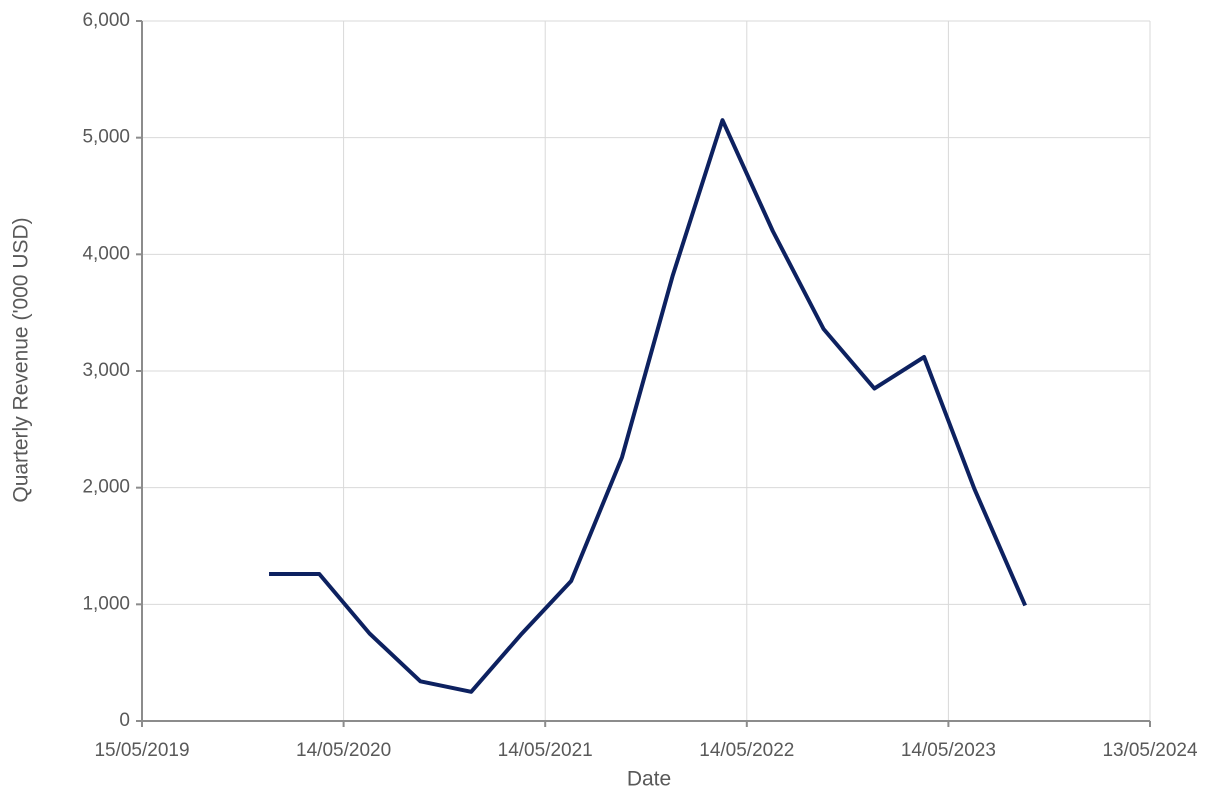  Describe the element at coordinates (343, 750) in the screenshot. I see `x-tick-label: 14/05/2020` at that location.